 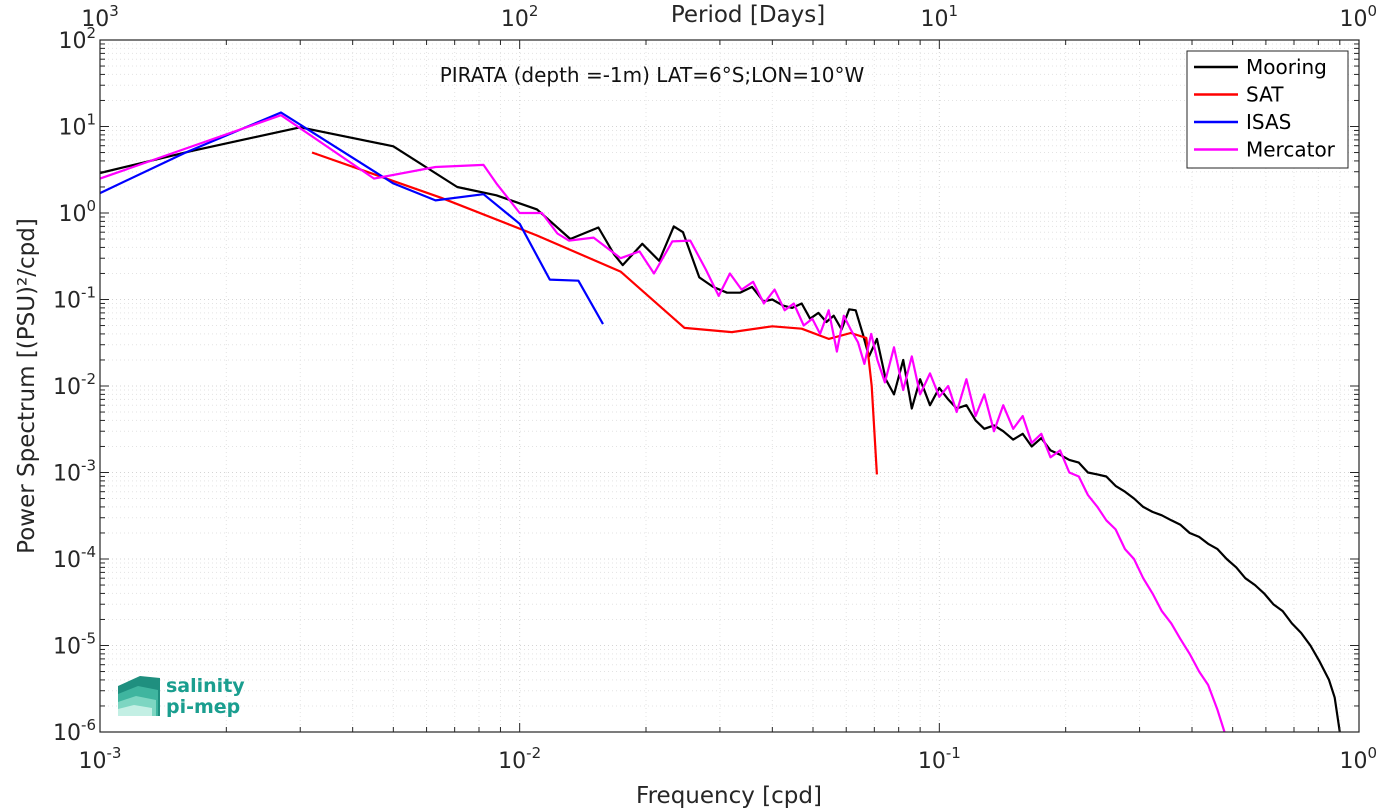 What do you see at coordinates (100, 17) in the screenshot?
I see `top-tick-label: 10³` at bounding box center [100, 17].